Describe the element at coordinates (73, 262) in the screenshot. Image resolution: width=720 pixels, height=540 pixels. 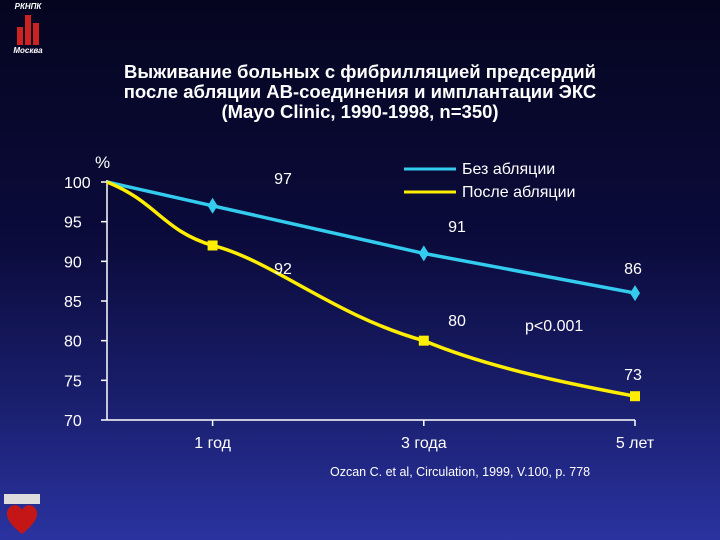
I see `y-tick-label: 90` at that location.